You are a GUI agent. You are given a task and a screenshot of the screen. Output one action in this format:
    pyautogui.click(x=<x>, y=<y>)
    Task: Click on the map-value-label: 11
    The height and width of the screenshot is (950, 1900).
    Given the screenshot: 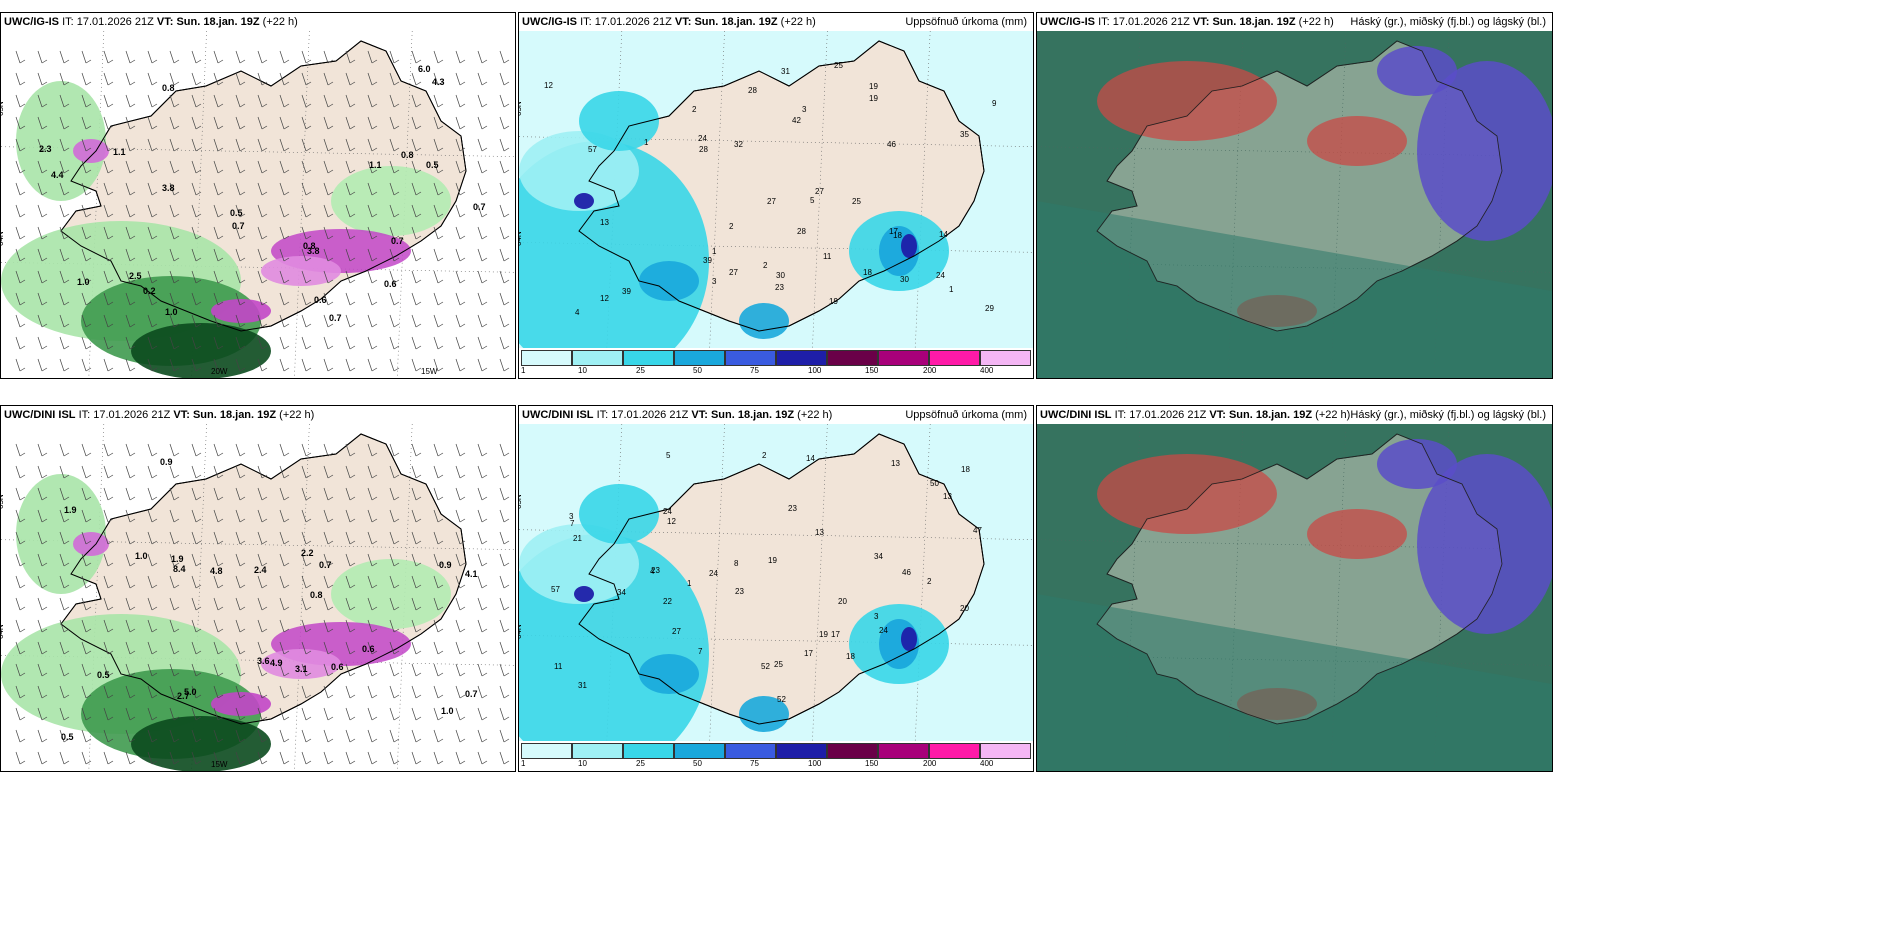 What is the action you would take?
    pyautogui.click(x=827, y=256)
    